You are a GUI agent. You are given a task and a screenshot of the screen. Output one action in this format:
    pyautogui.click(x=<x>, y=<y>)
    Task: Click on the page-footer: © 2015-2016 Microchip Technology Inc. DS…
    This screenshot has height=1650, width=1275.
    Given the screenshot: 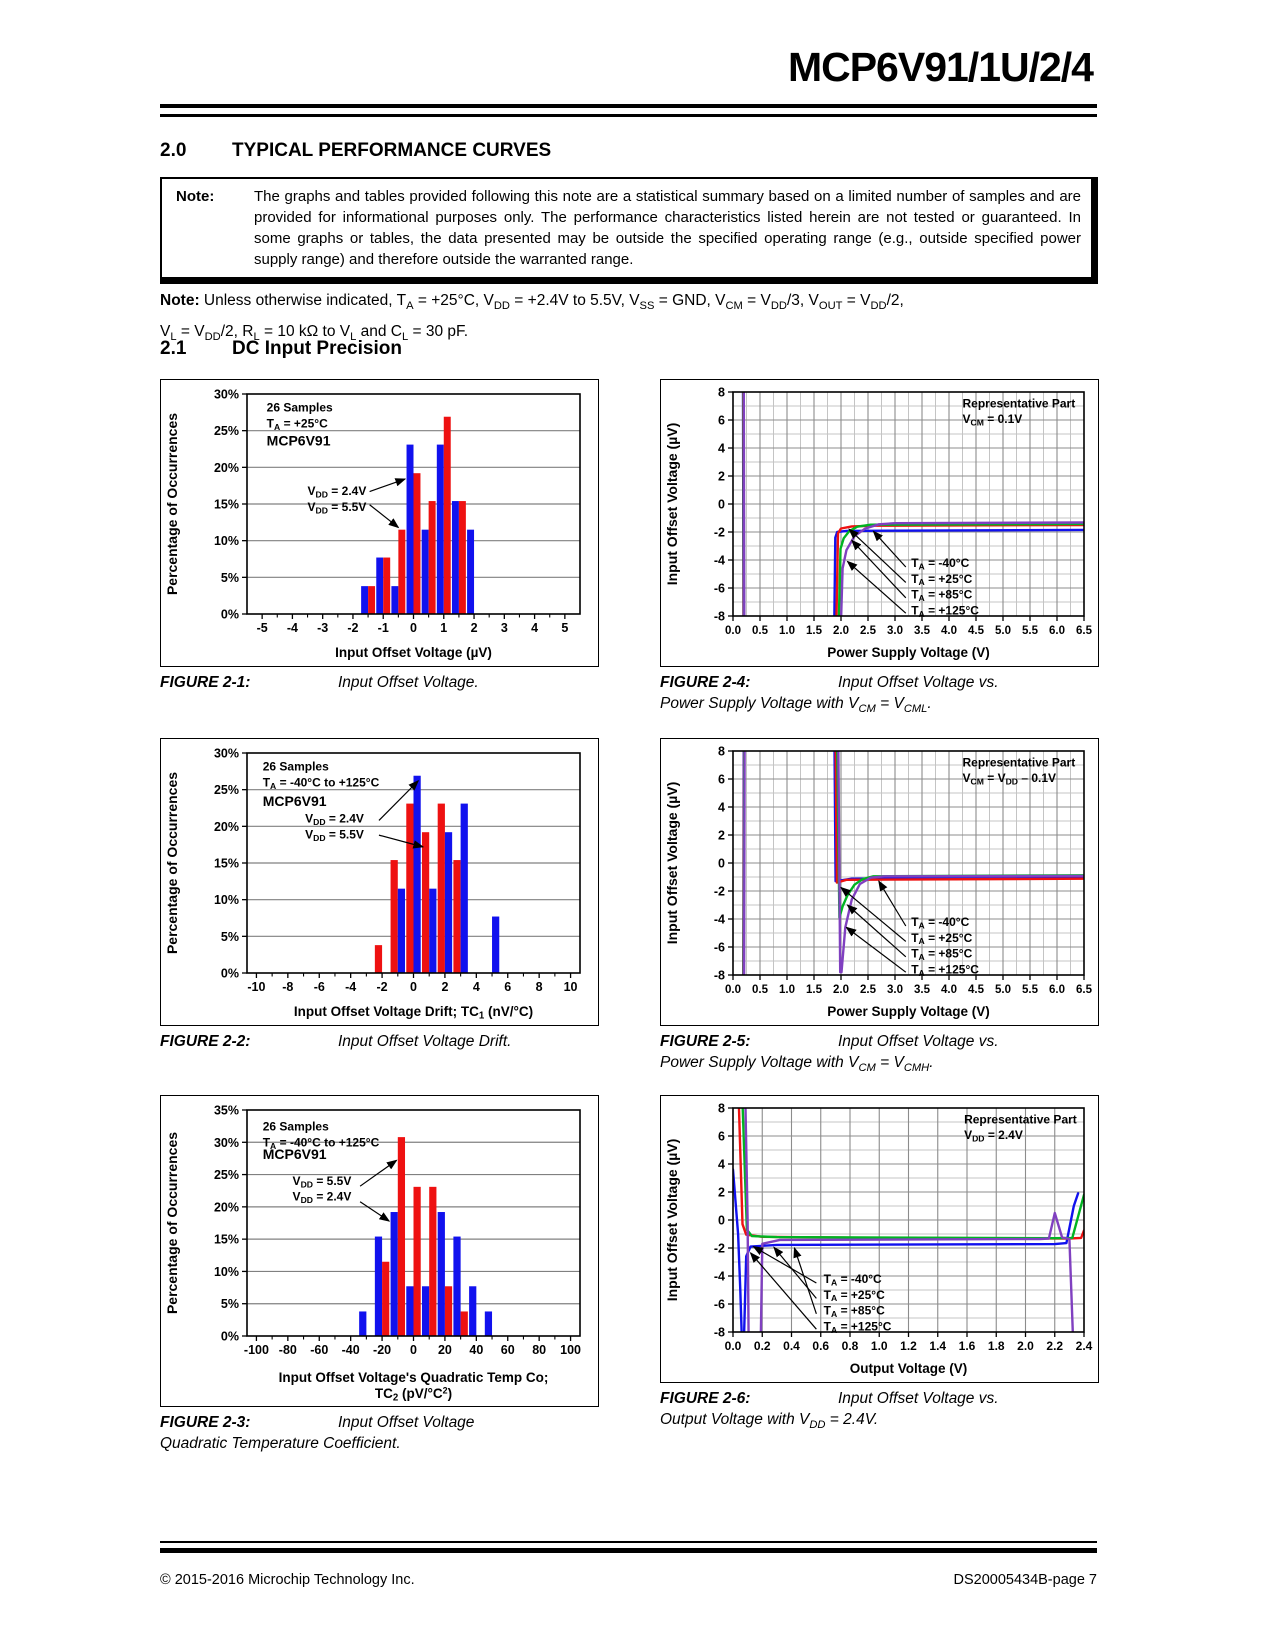 What is the action you would take?
    pyautogui.click(x=628, y=1580)
    